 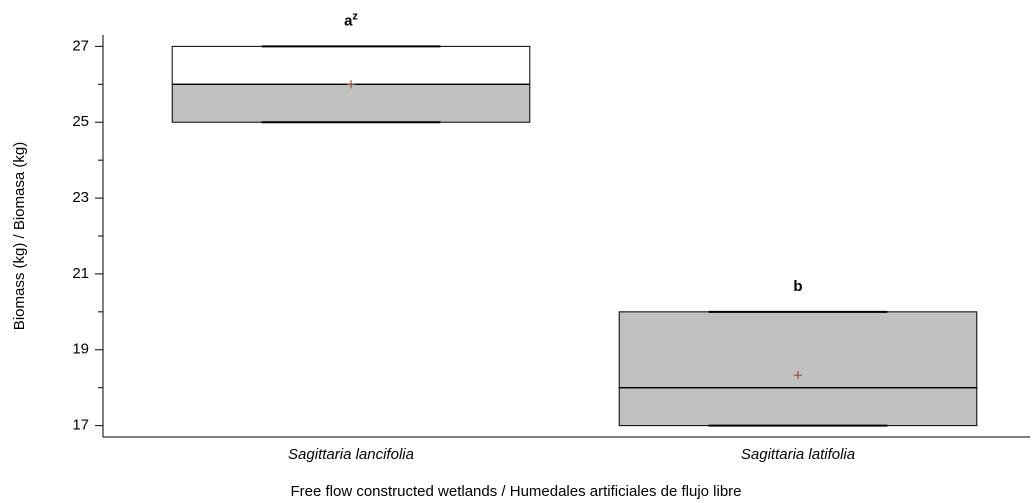 I want to click on y-tick-label: 25, so click(x=80, y=121).